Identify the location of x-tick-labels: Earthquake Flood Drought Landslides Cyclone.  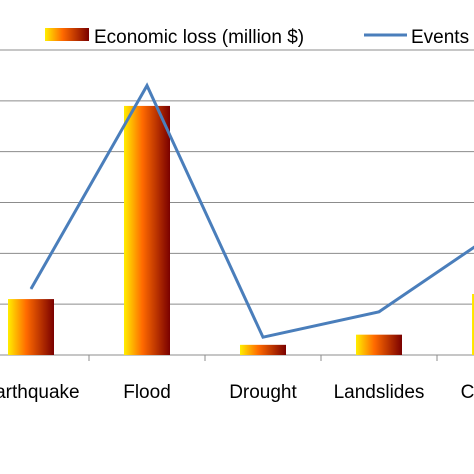
(237, 392).